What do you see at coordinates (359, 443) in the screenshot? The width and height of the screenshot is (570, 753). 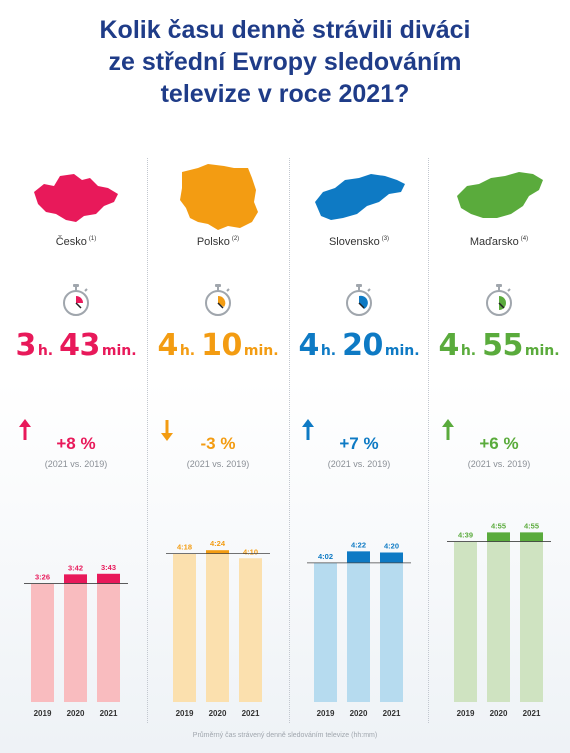 I see `change-percent: +7 %` at bounding box center [359, 443].